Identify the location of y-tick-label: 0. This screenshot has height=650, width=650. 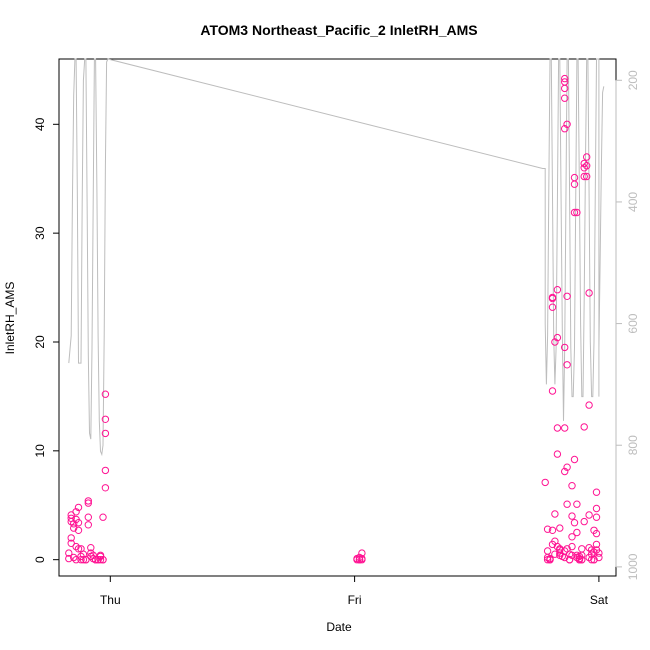
(40, 559).